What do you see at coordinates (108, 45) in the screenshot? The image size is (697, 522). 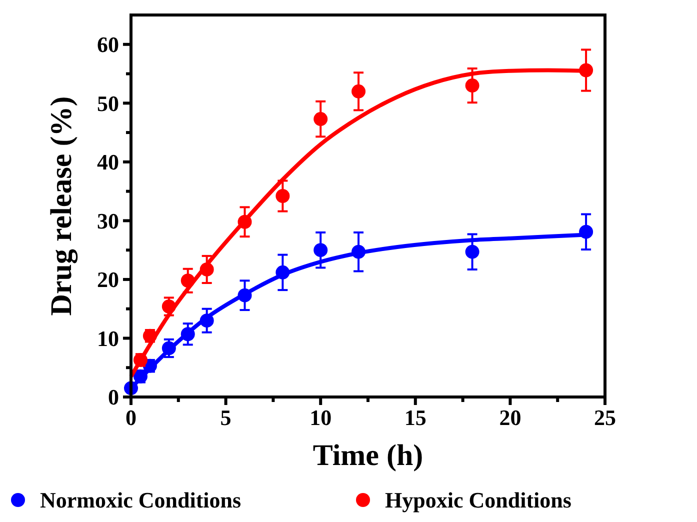 I see `y-tick-label: 60` at bounding box center [108, 45].